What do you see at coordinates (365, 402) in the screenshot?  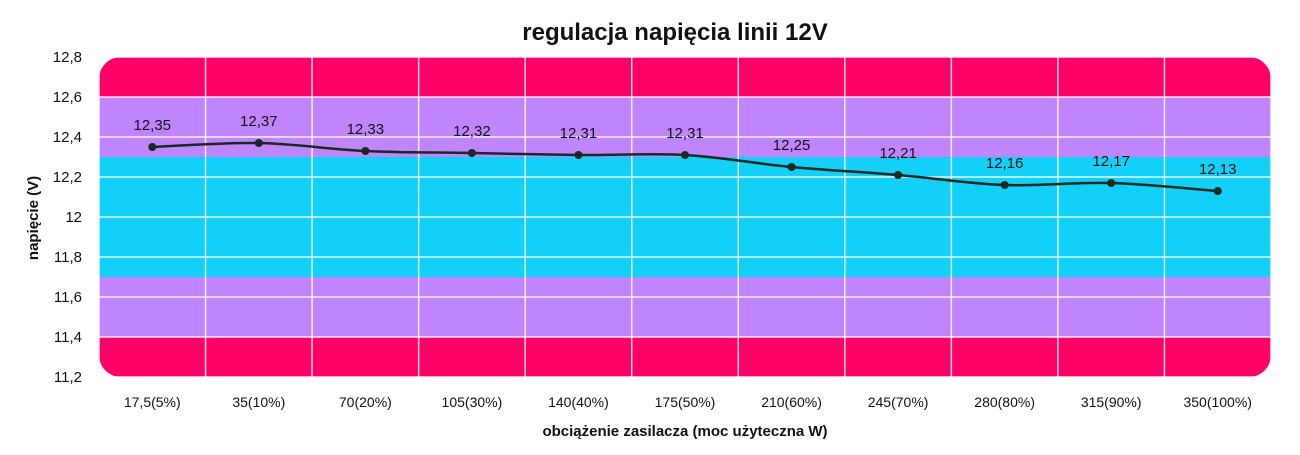 I see `x-tick-label: 70(20%)` at bounding box center [365, 402].